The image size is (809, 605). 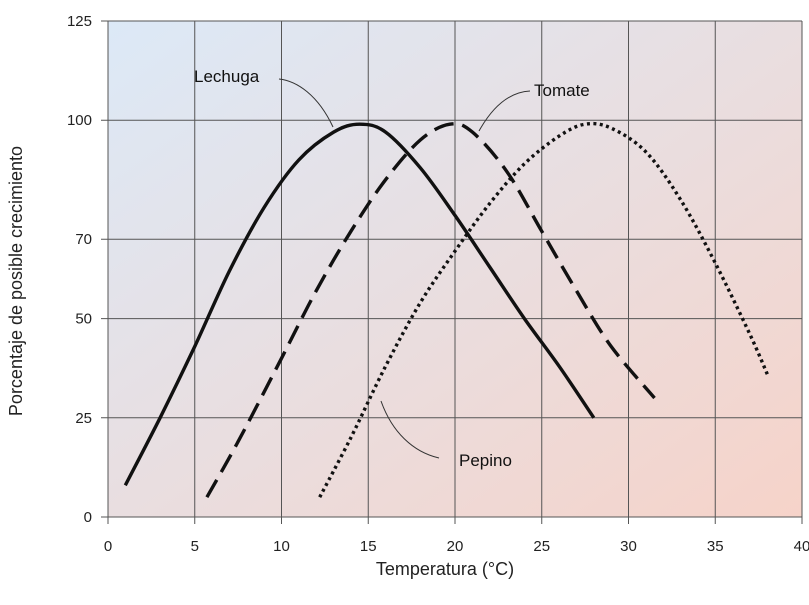 I want to click on x-tick-label: 15, so click(x=368, y=546).